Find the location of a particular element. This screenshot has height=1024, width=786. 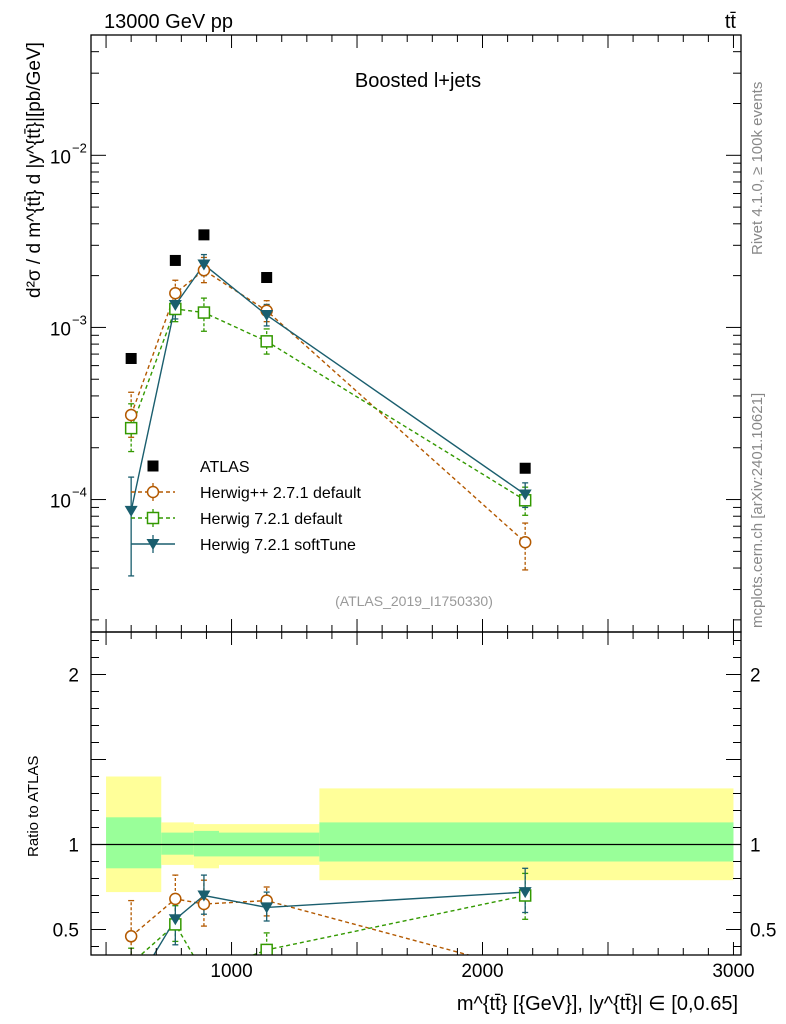

legend-label: Herwig++ 2.7.1 default is located at coordinates (281, 493).